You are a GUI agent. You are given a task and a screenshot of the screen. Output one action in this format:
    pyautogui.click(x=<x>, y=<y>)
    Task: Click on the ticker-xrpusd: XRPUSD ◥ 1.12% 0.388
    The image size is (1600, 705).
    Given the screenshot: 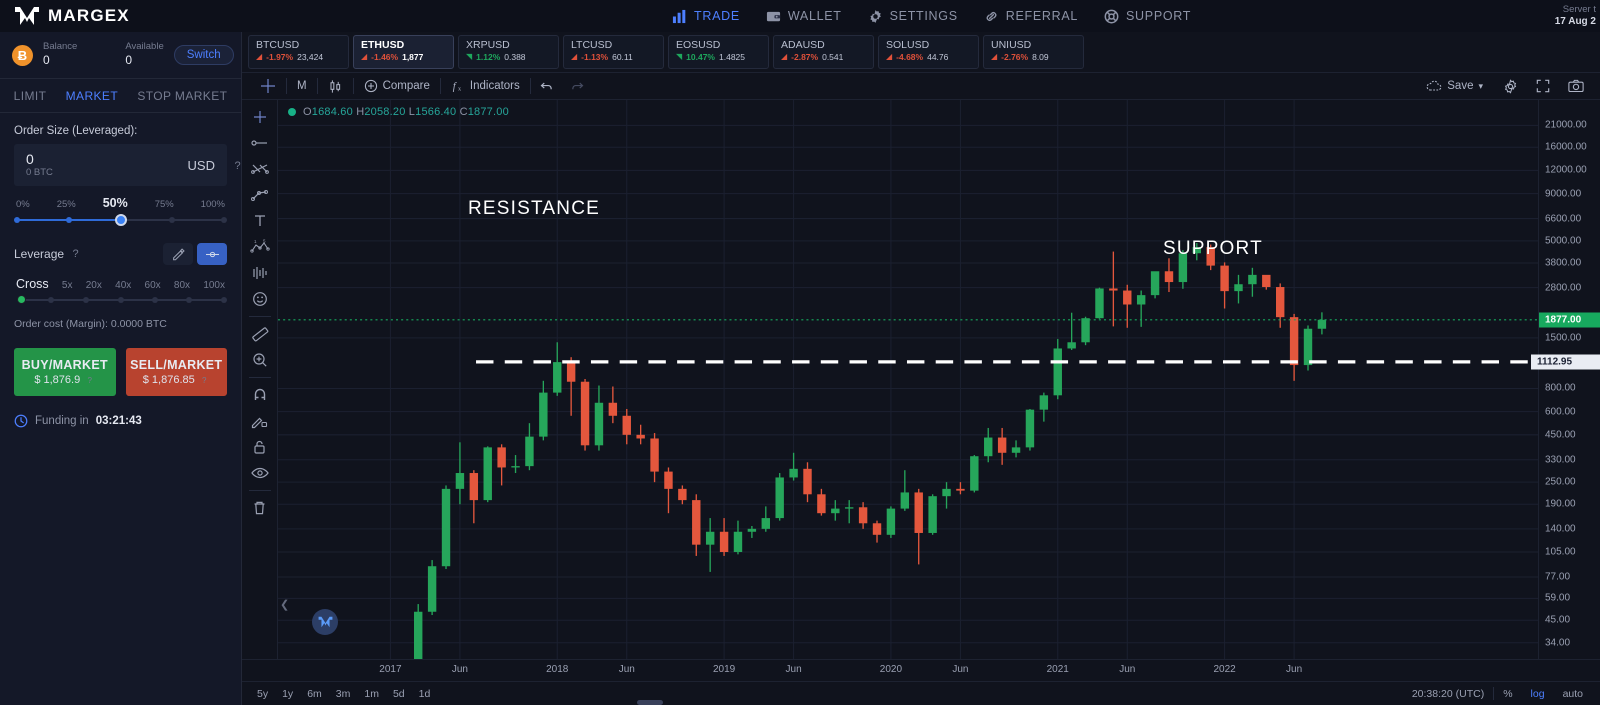 What is the action you would take?
    pyautogui.click(x=508, y=52)
    